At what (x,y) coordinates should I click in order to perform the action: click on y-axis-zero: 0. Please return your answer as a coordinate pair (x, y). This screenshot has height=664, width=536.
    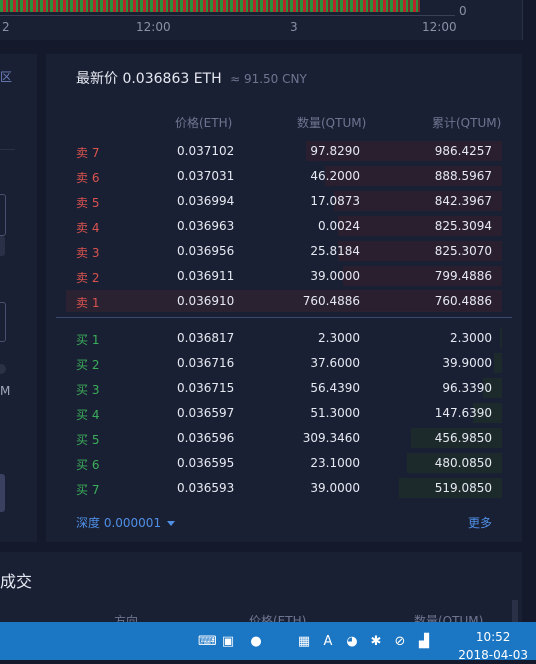
    Looking at the image, I should click on (463, 11).